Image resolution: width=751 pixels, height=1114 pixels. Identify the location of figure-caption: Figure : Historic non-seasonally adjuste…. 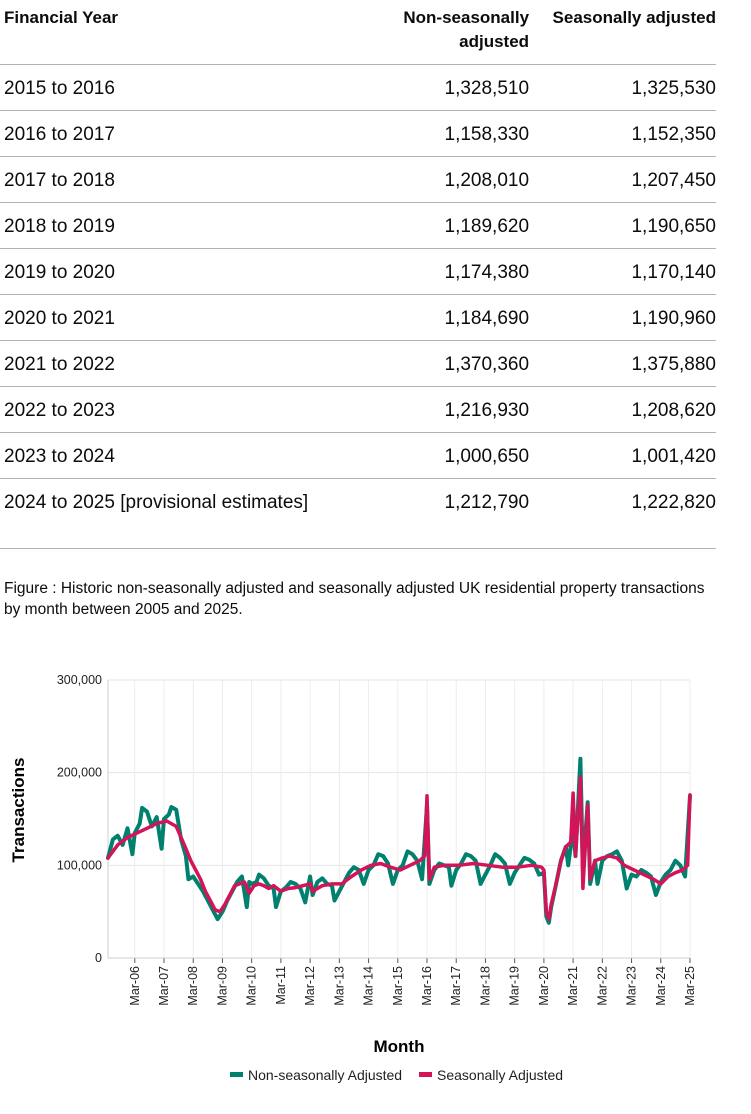
(354, 599).